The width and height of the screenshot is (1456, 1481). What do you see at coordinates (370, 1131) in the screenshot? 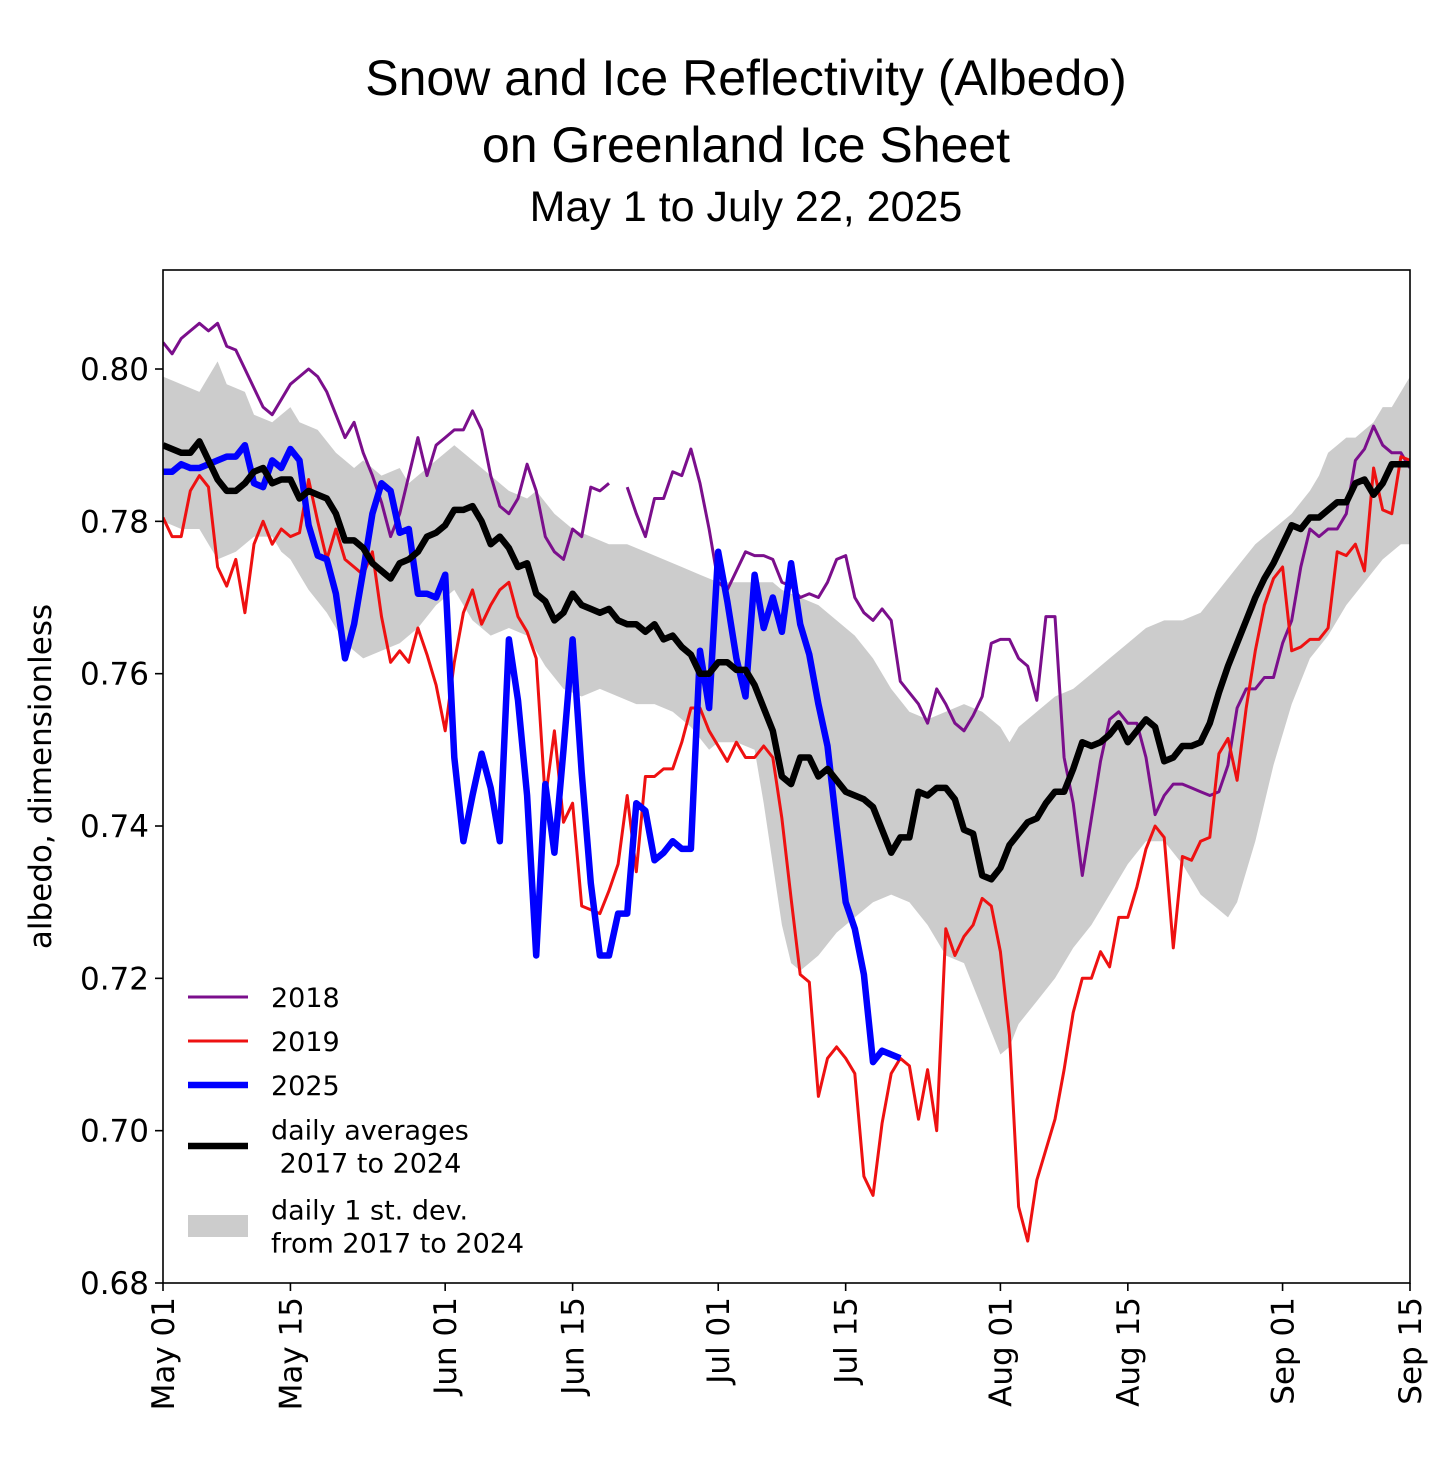
I see `legend-label: daily averages` at bounding box center [370, 1131].